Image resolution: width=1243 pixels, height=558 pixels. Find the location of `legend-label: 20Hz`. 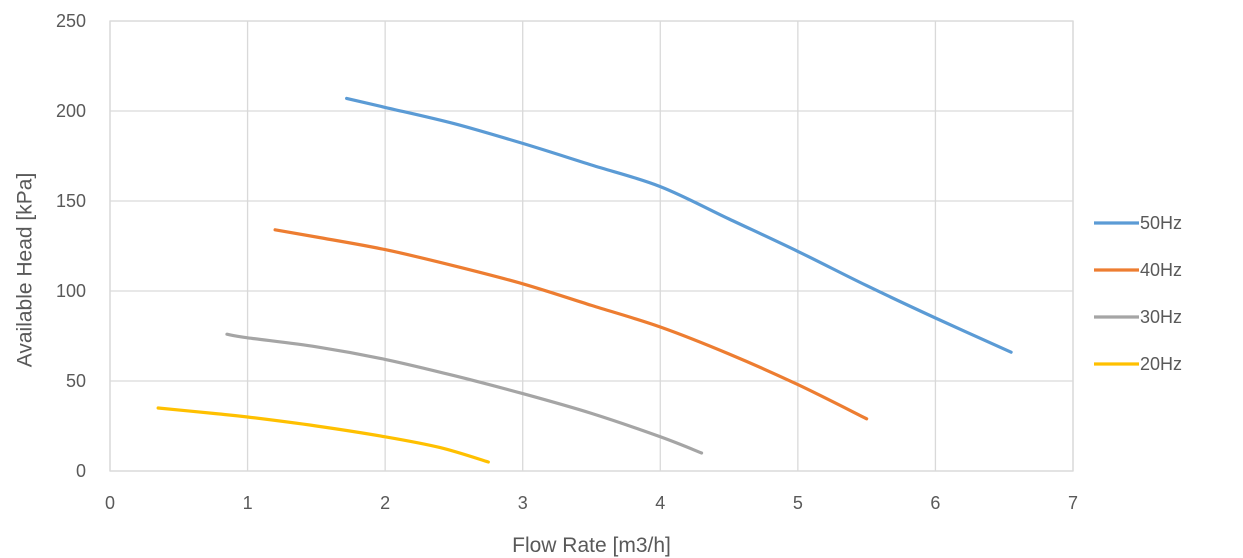

legend-label: 20Hz is located at coordinates (1161, 364).